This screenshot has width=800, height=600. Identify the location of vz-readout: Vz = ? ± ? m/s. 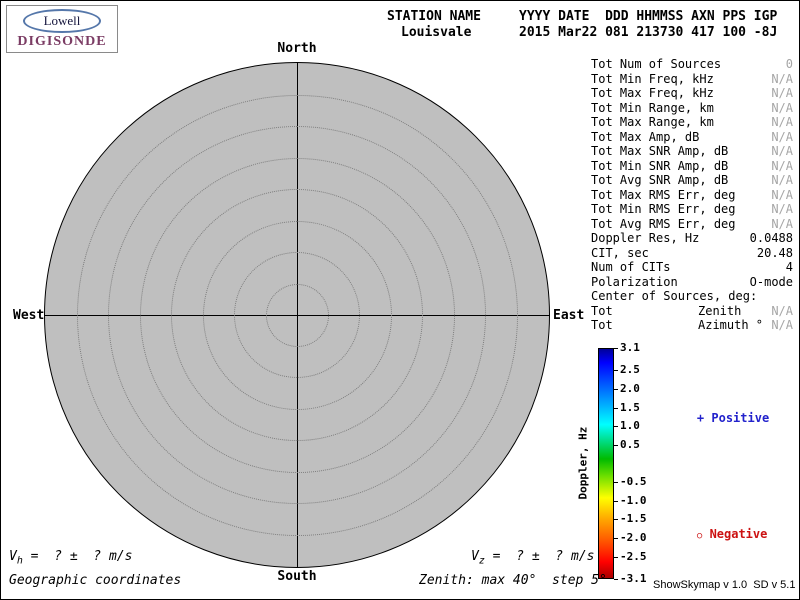
(532, 558).